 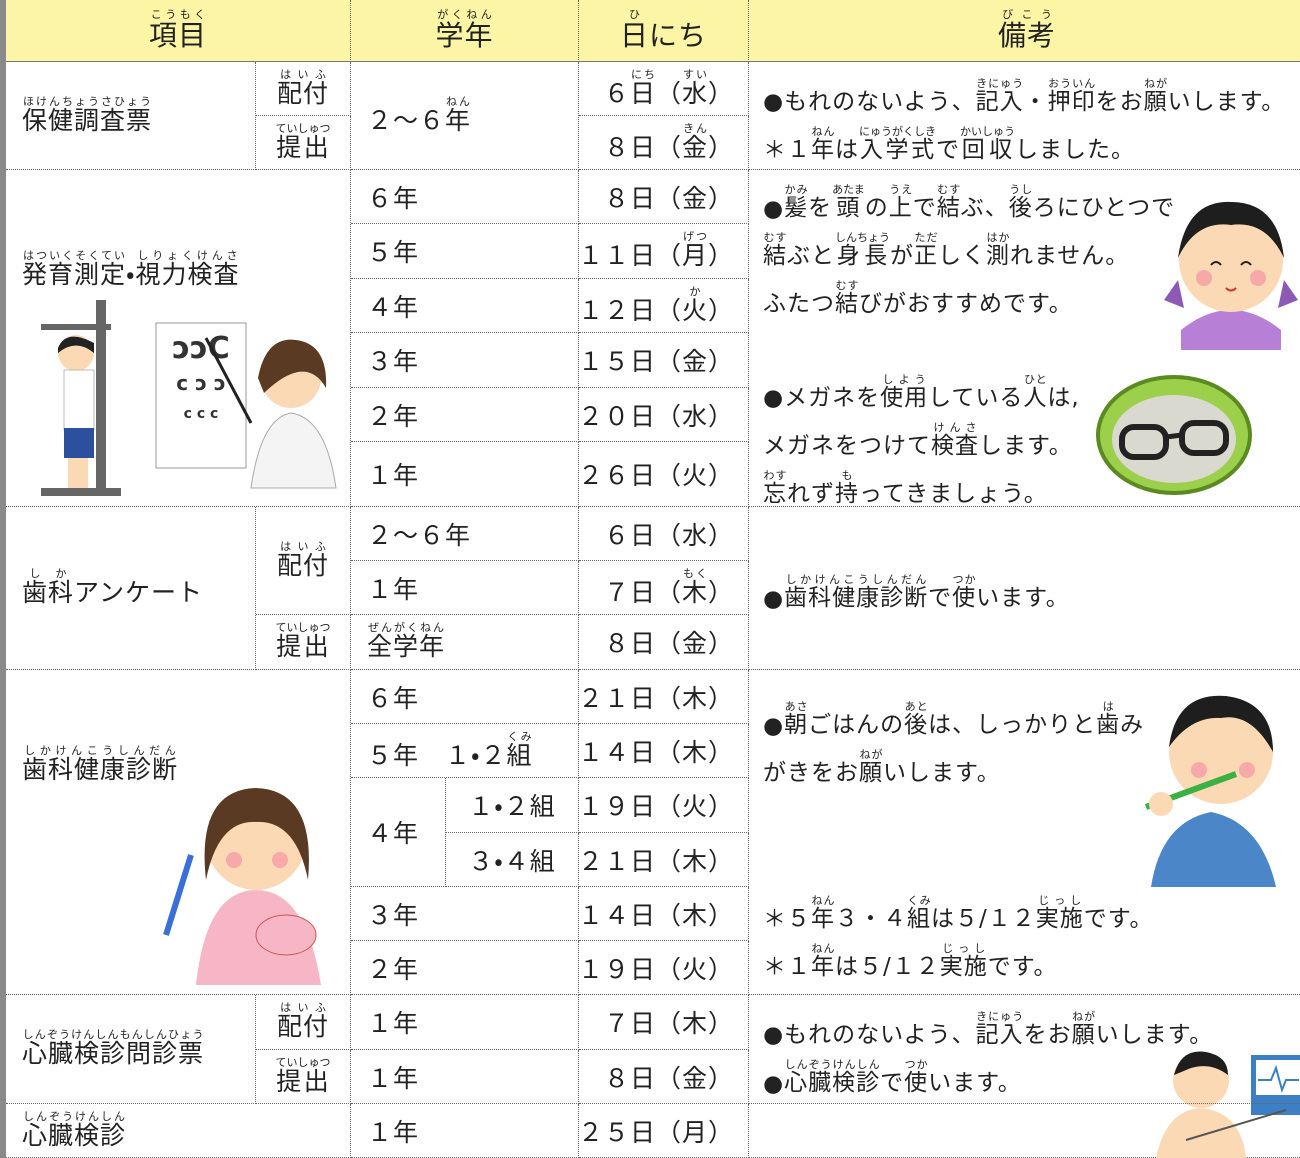 What do you see at coordinates (1231, 275) in the screenshot?
I see `girl-illustration` at bounding box center [1231, 275].